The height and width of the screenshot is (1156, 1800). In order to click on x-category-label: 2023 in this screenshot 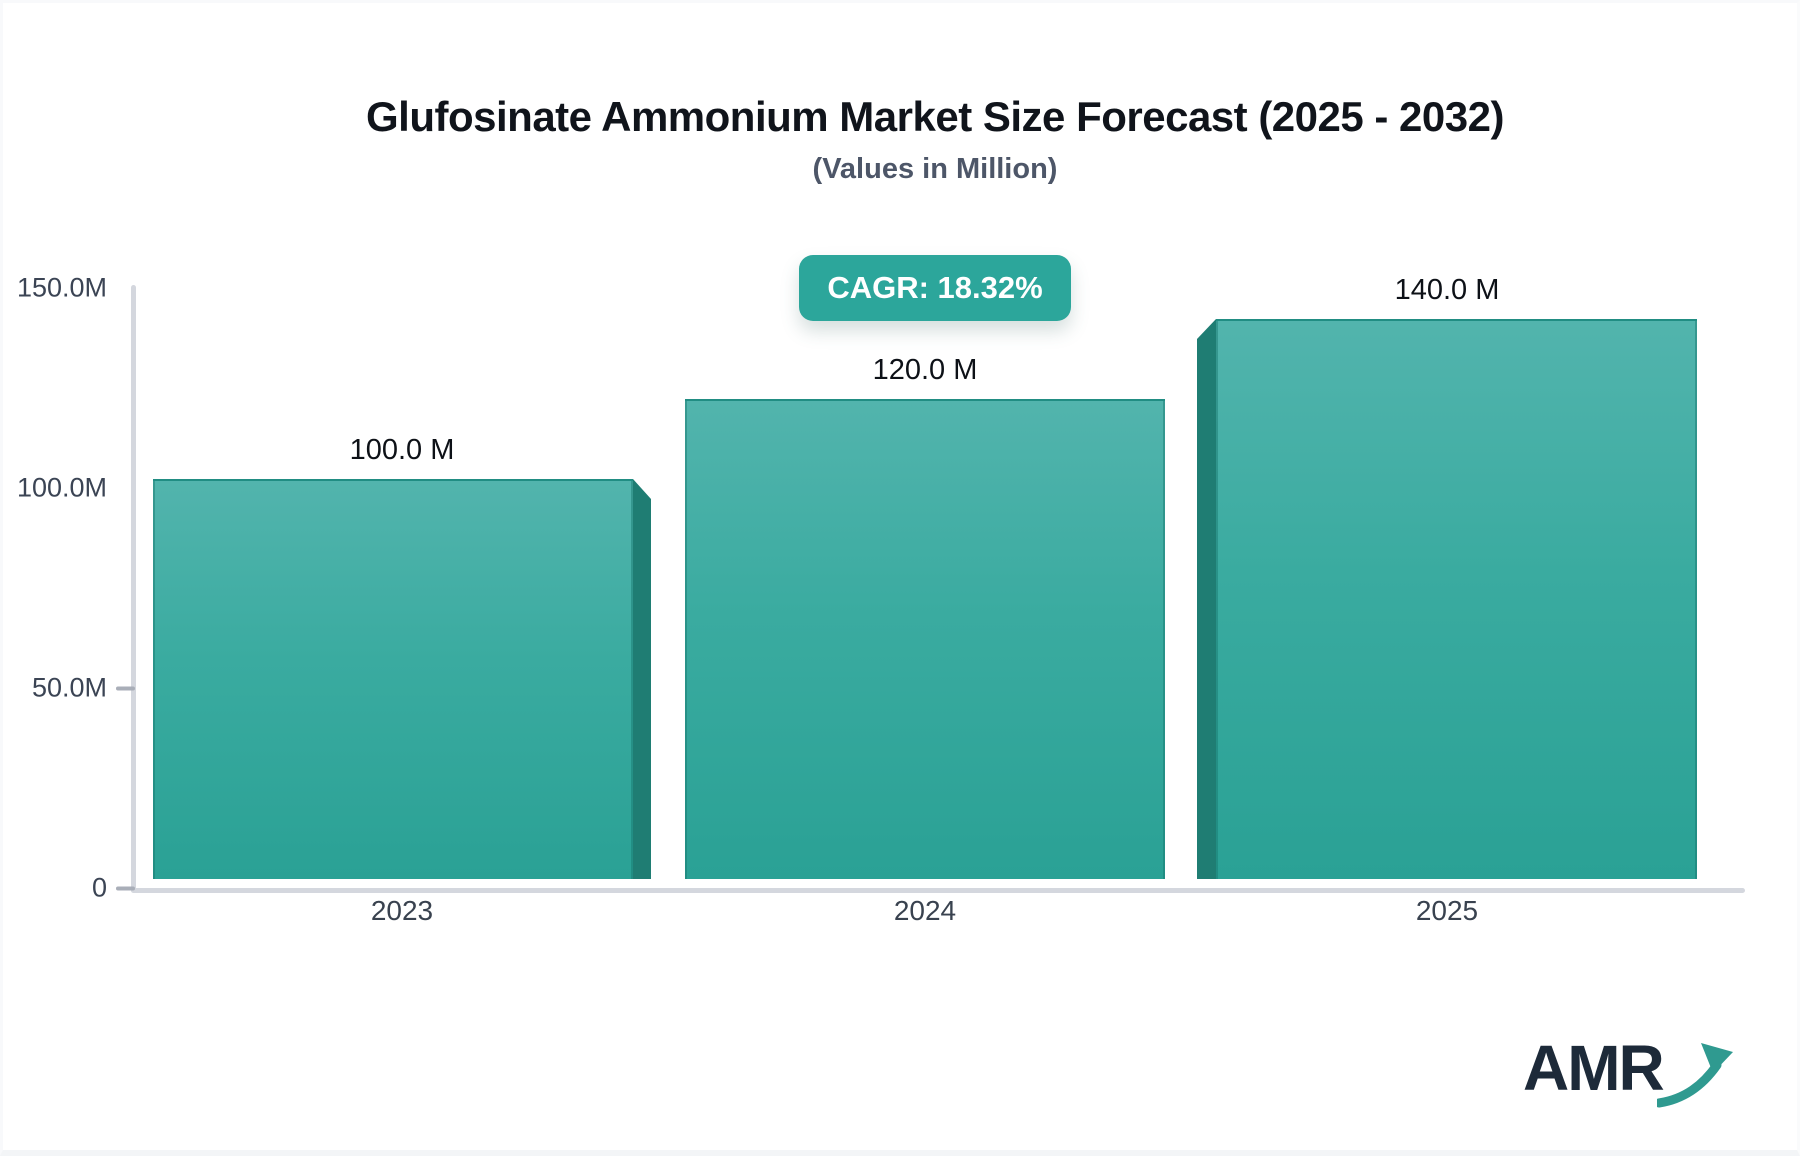, I will do `click(402, 910)`.